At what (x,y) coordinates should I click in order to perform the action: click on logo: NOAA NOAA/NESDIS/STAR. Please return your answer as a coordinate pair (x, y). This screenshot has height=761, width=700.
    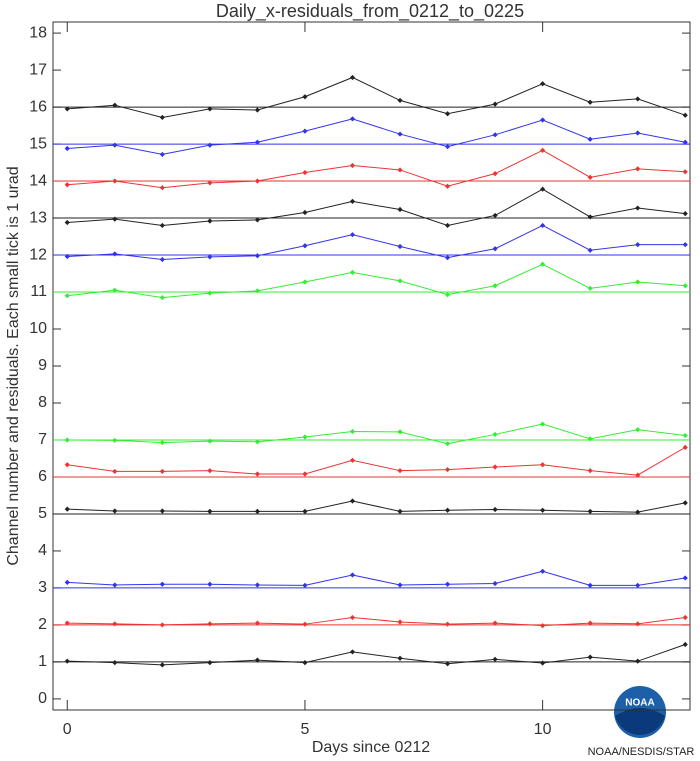
    Looking at the image, I should click on (641, 722).